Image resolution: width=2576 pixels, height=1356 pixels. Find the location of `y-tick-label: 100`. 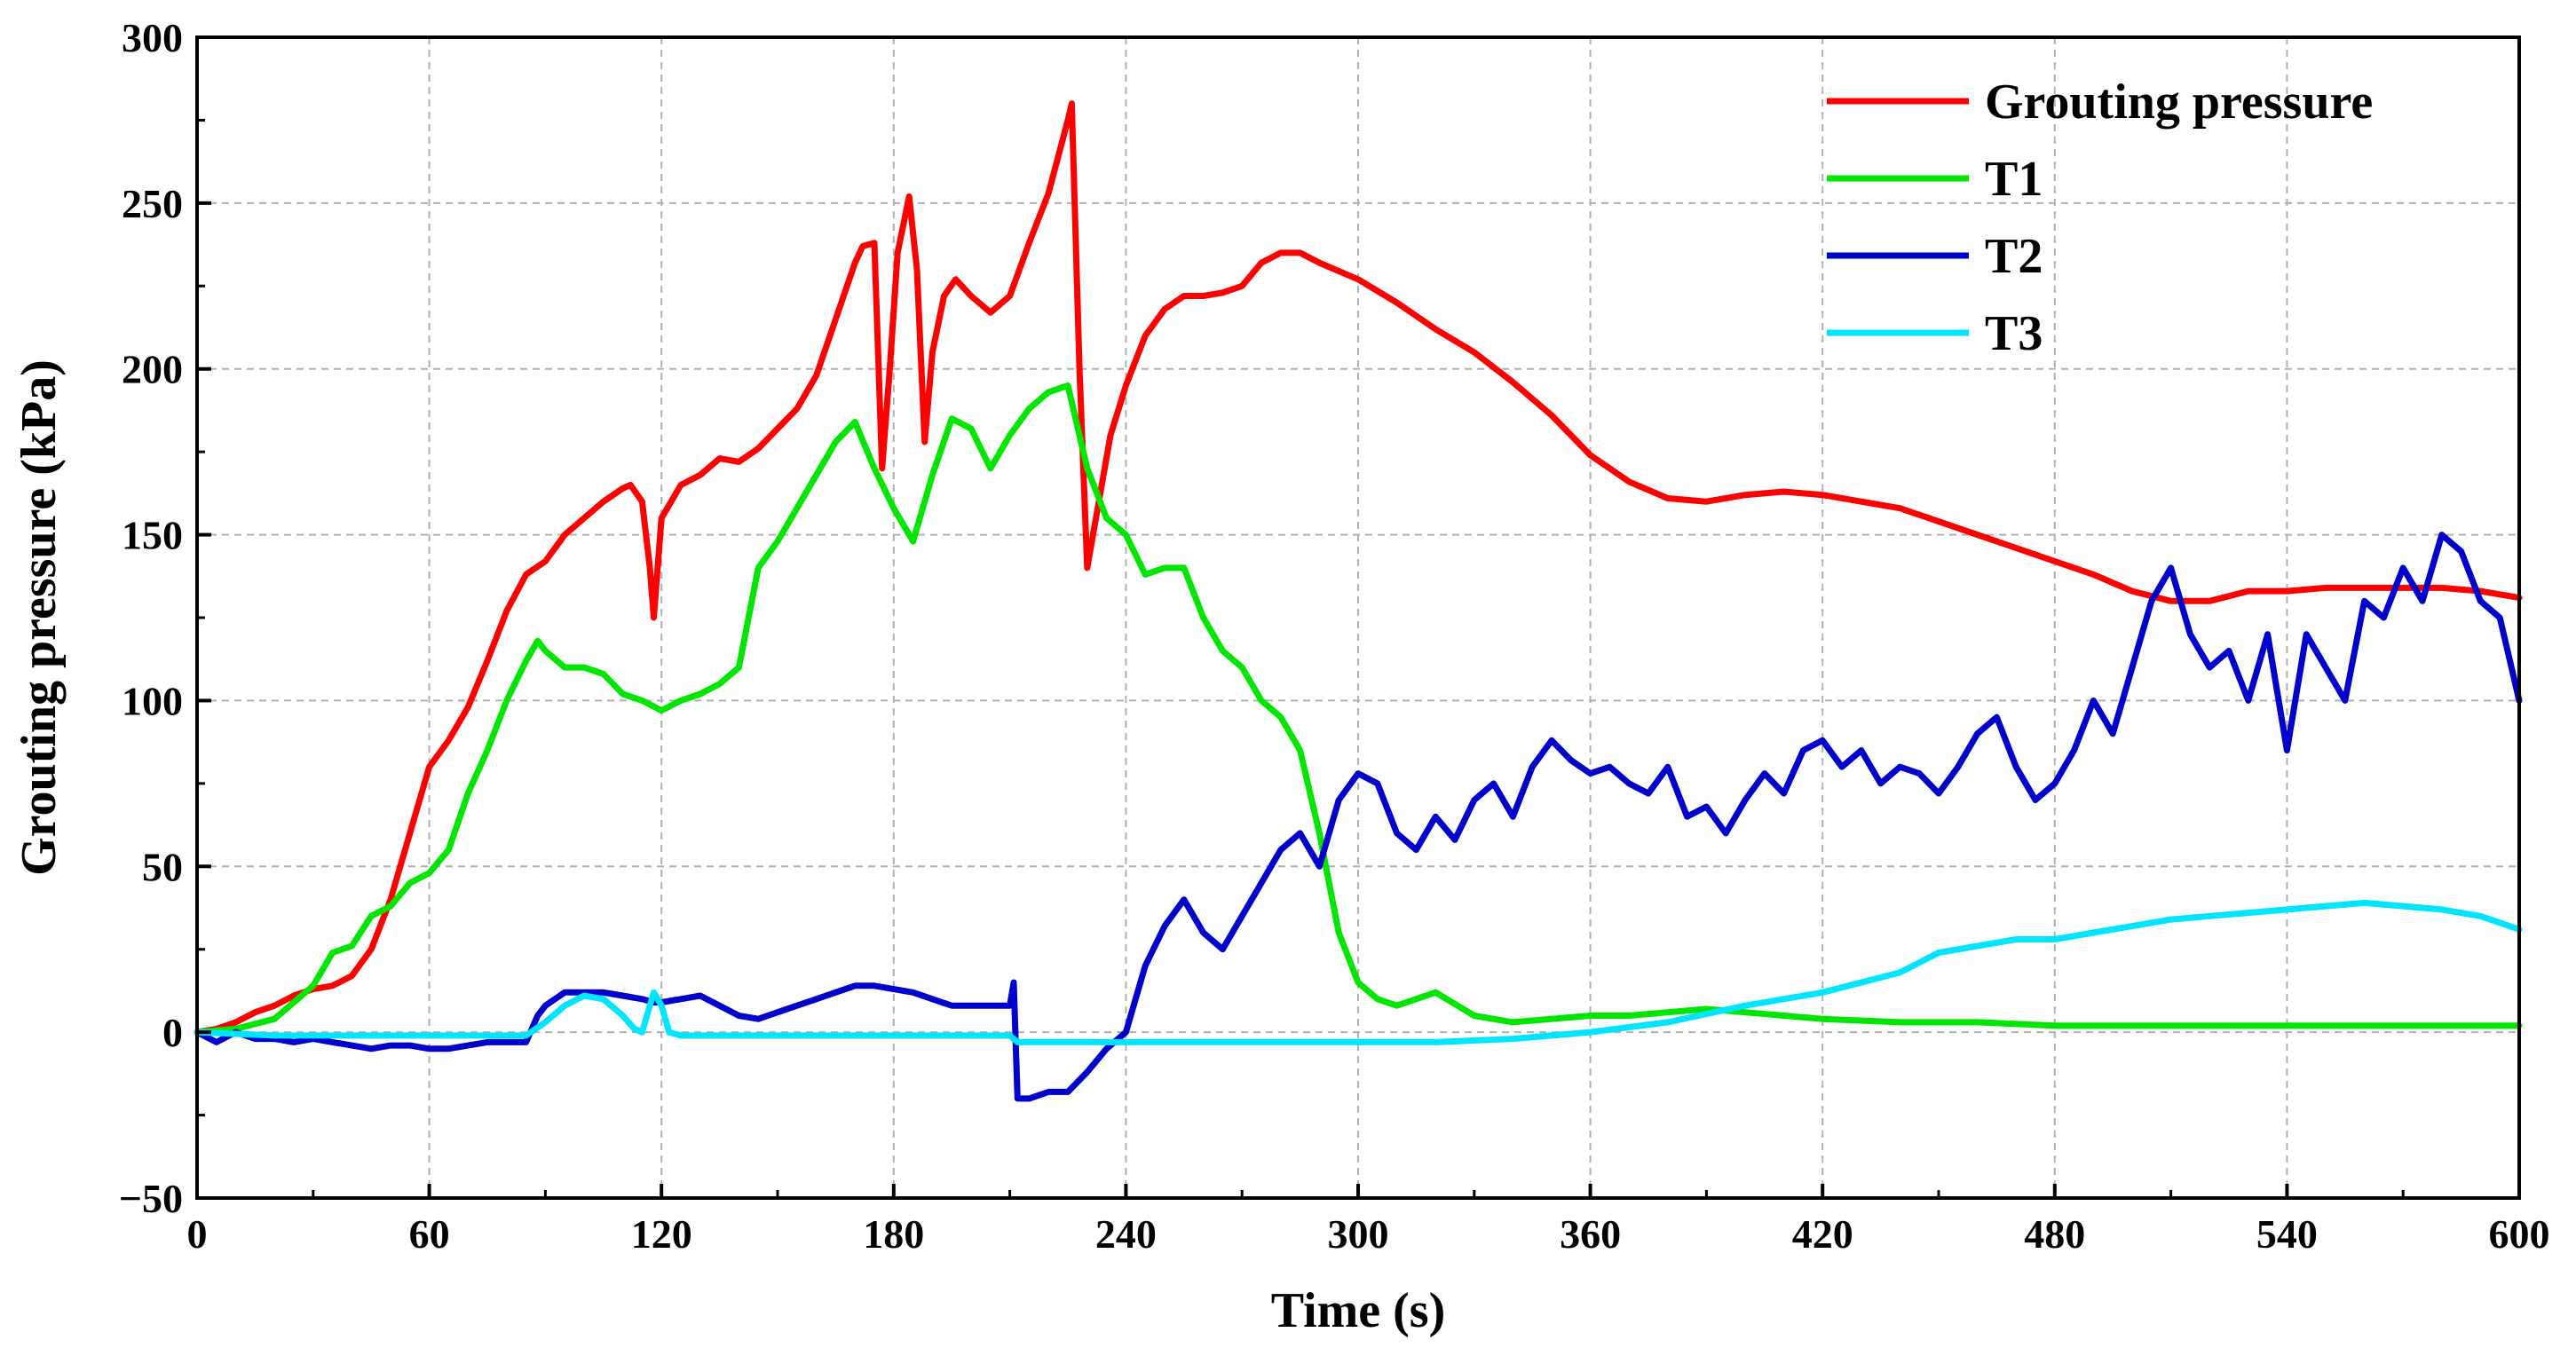

y-tick-label: 100 is located at coordinates (152, 700).